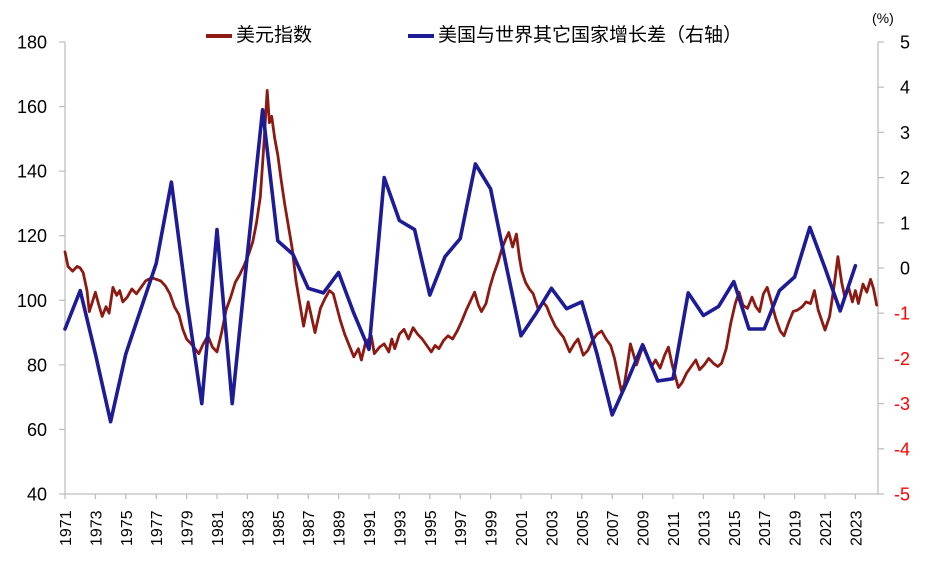  What do you see at coordinates (613, 528) in the screenshot?
I see `x-axis-tick-label: 2007` at bounding box center [613, 528].